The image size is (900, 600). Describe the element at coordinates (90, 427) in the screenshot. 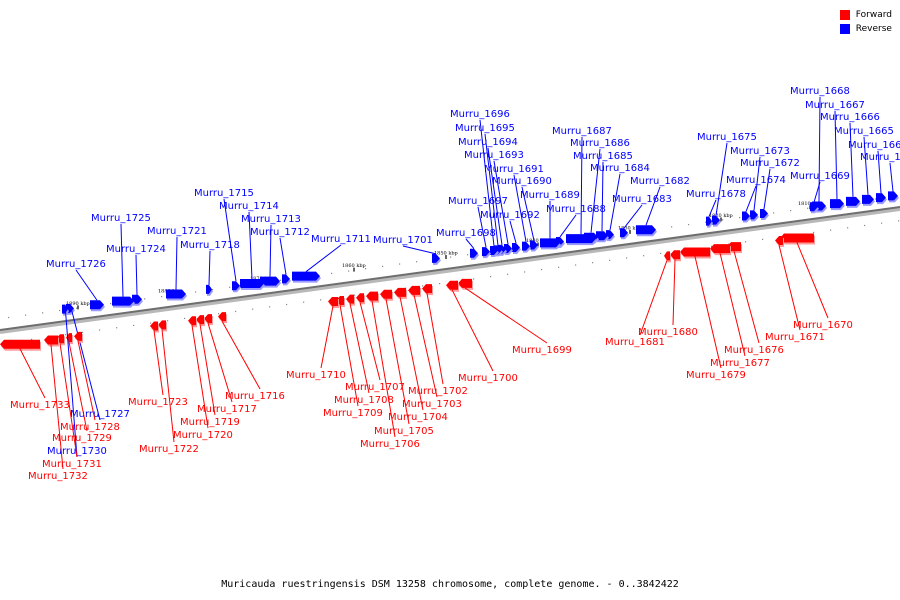

I see `gene-label: Murru_1728` at that location.